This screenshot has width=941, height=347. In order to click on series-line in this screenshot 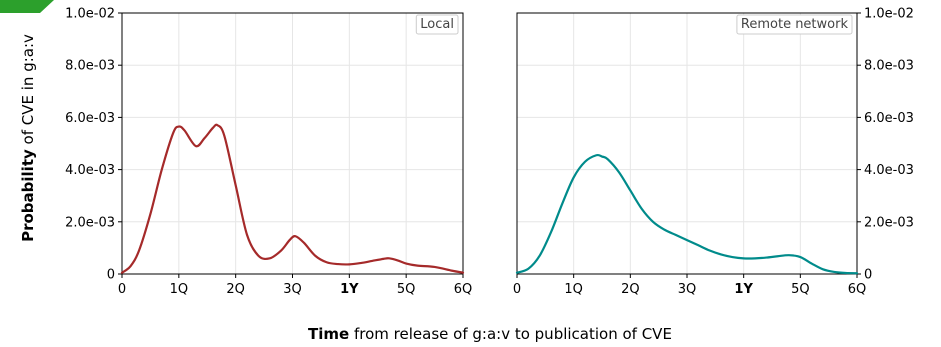, I will do `click(687, 214)`.